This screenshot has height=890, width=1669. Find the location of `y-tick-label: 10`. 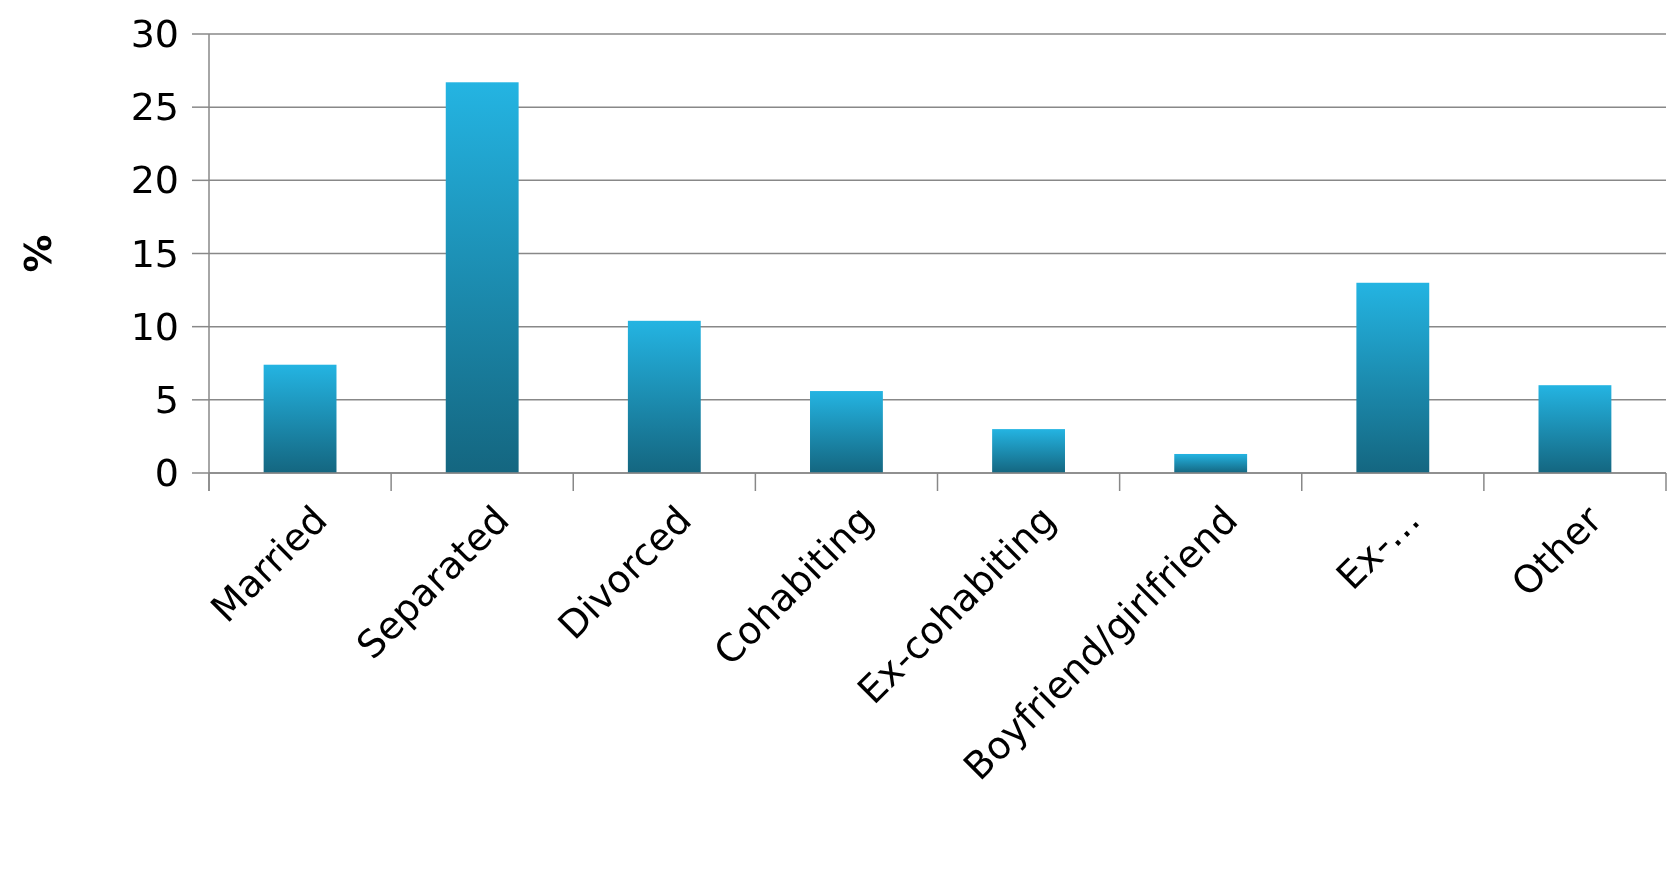

y-tick-label: 10 is located at coordinates (154, 326).